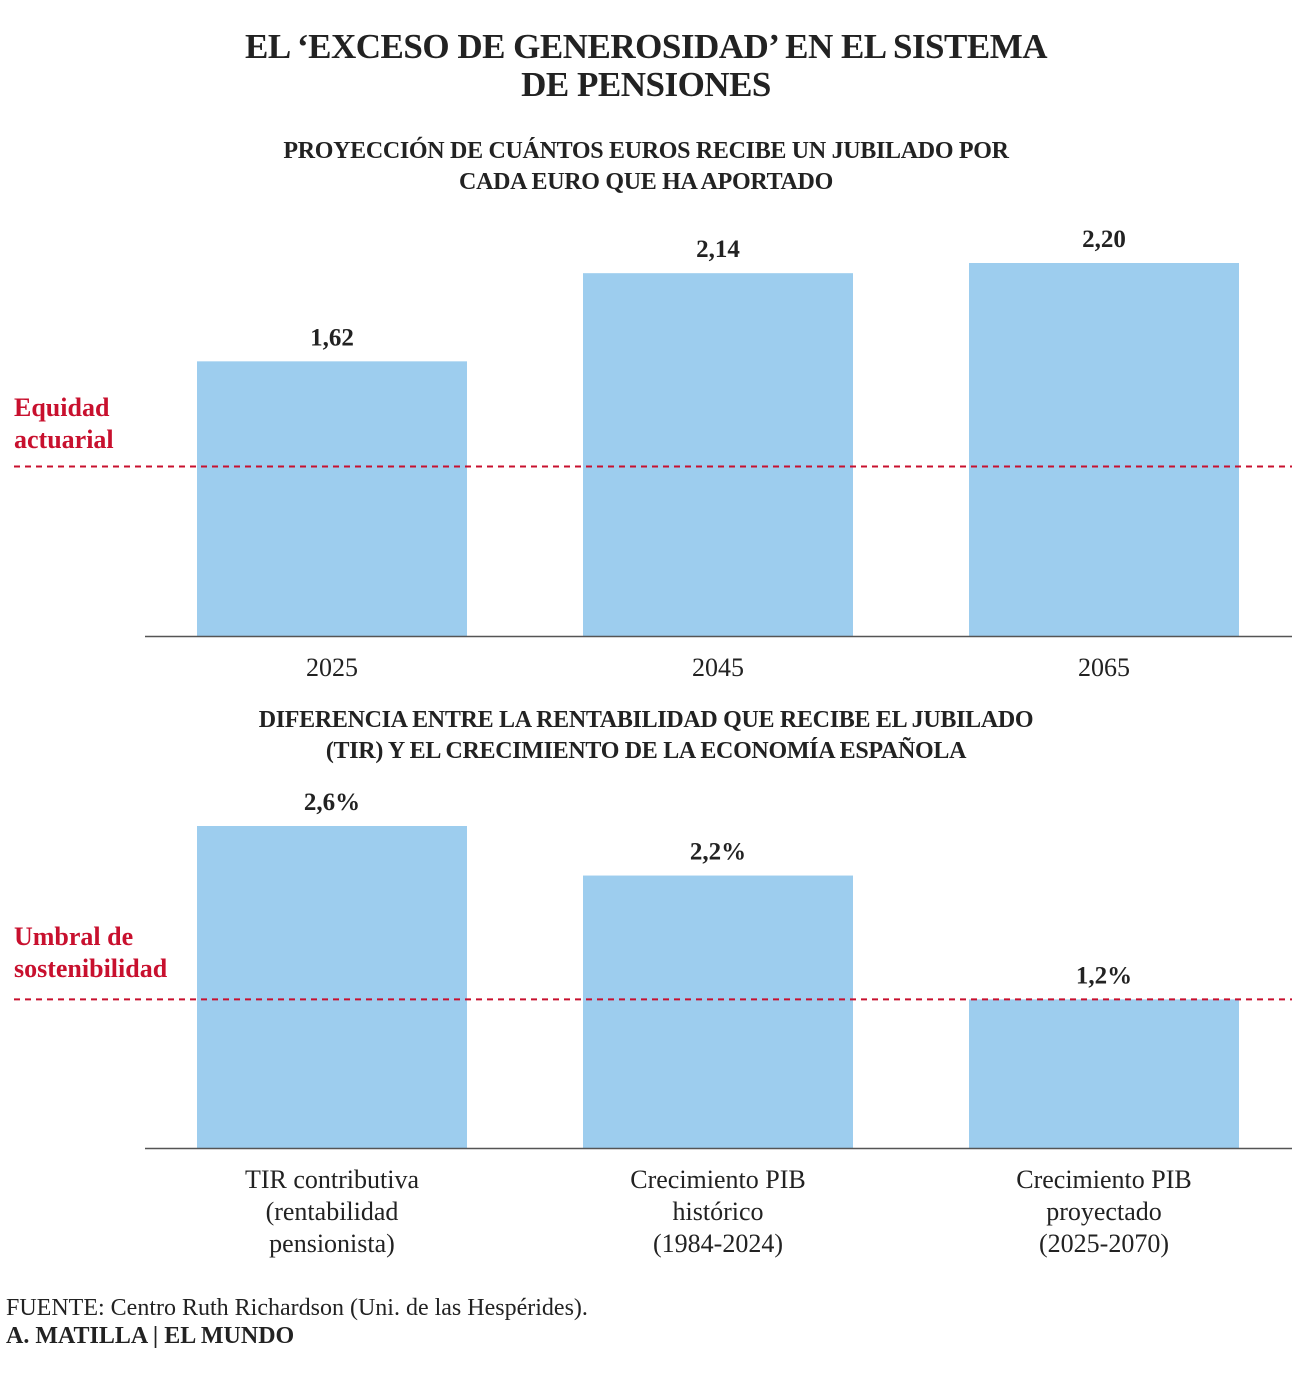 The width and height of the screenshot is (1292, 1382). What do you see at coordinates (73, 936) in the screenshot?
I see `chart-2-reference-label-line-1: Umbral de` at bounding box center [73, 936].